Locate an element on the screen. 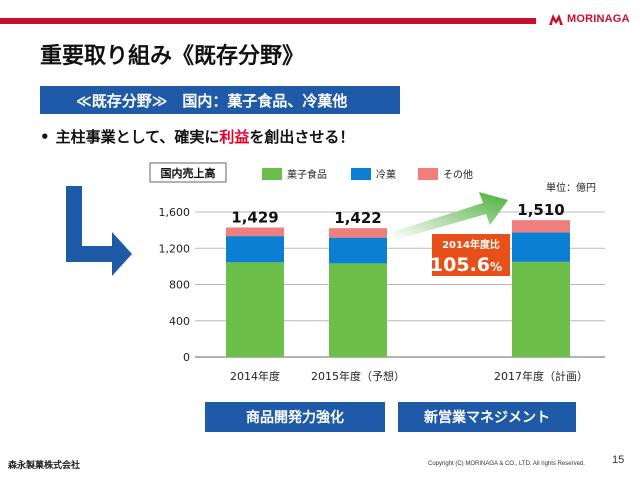  bullet-point: • 主柱事業として、確実に利益を創出させる！ is located at coordinates (197, 136).